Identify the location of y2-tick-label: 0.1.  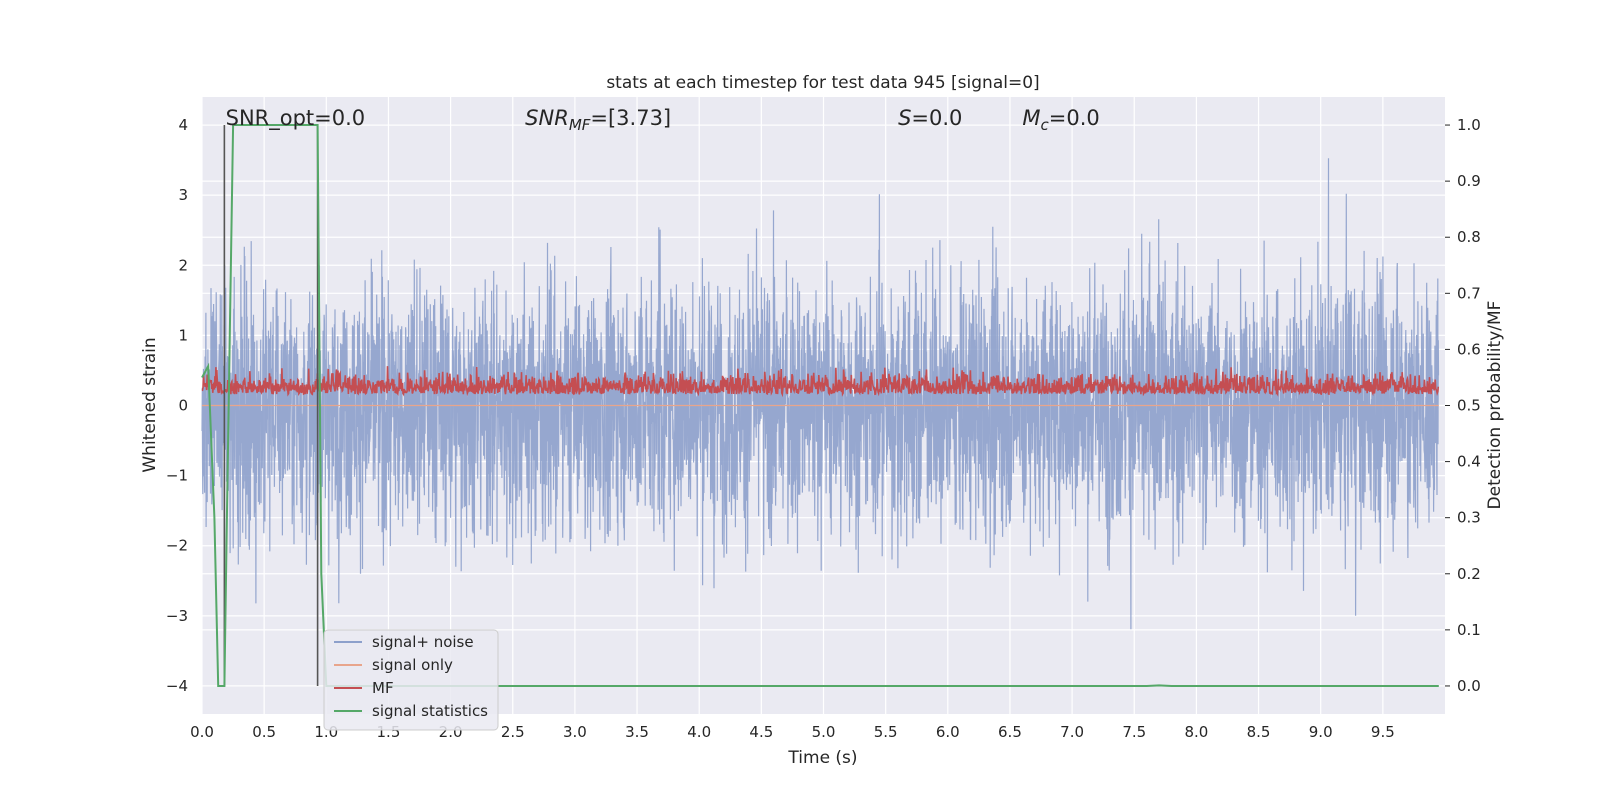
(1469, 630).